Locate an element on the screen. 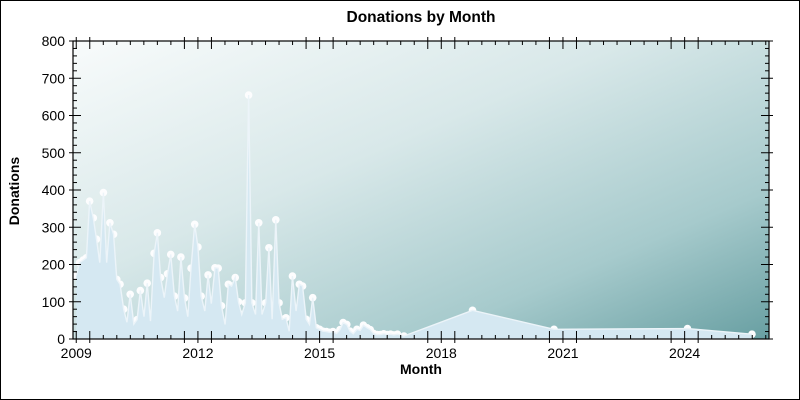  chart-title: Donations by Month is located at coordinates (421, 17).